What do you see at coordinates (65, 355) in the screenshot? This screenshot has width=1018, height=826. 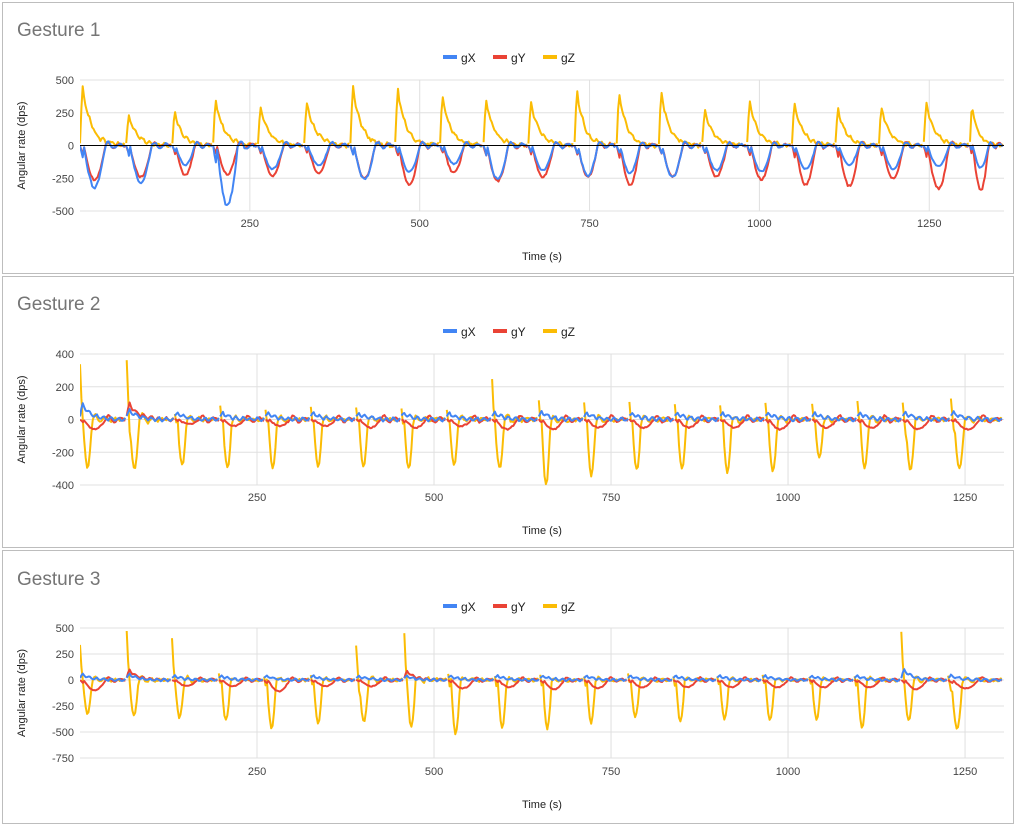 I see `y-tick-label: 400` at bounding box center [65, 355].